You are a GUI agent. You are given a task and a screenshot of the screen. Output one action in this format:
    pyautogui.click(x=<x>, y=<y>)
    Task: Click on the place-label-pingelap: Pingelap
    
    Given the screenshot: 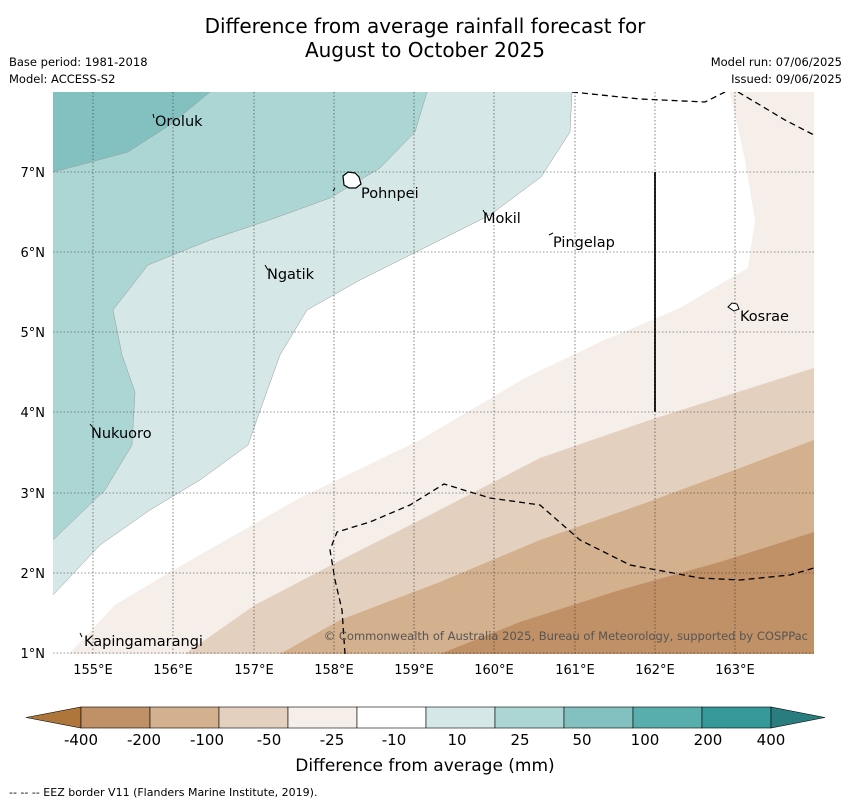 What is the action you would take?
    pyautogui.click(x=584, y=243)
    